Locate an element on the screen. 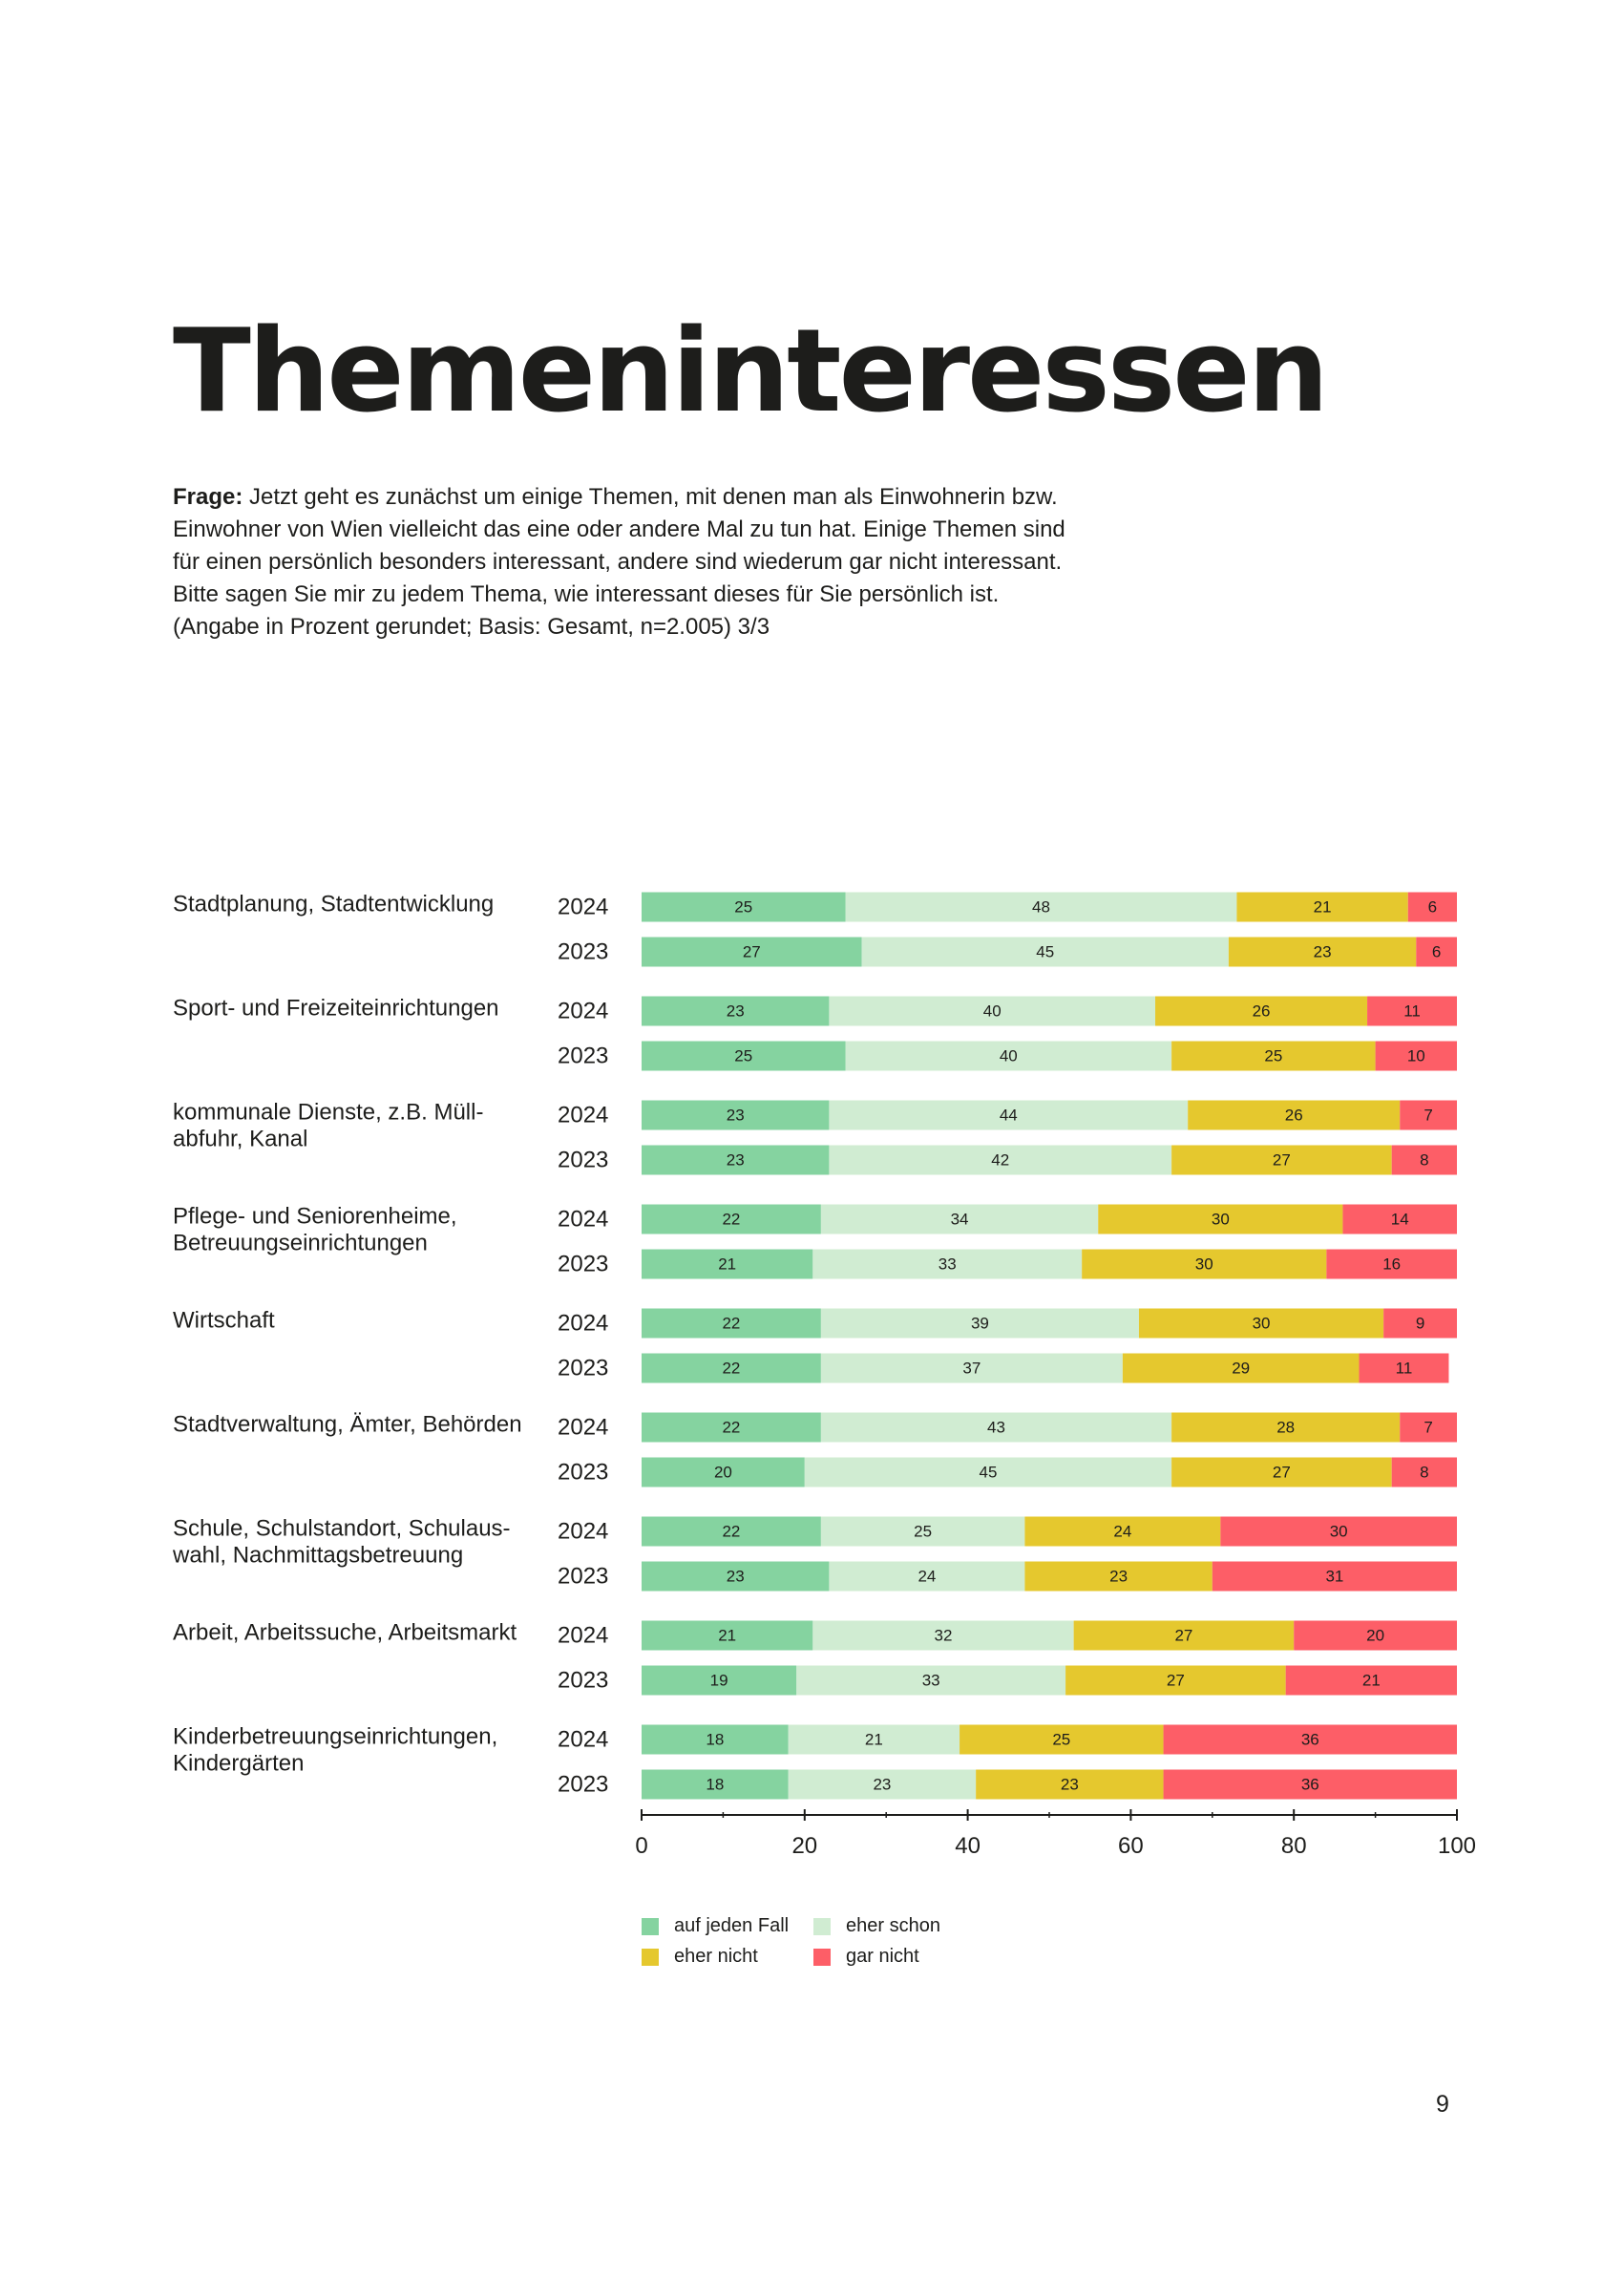 The image size is (1624, 2278). legend-label: auf jeden Fall is located at coordinates (732, 1925).